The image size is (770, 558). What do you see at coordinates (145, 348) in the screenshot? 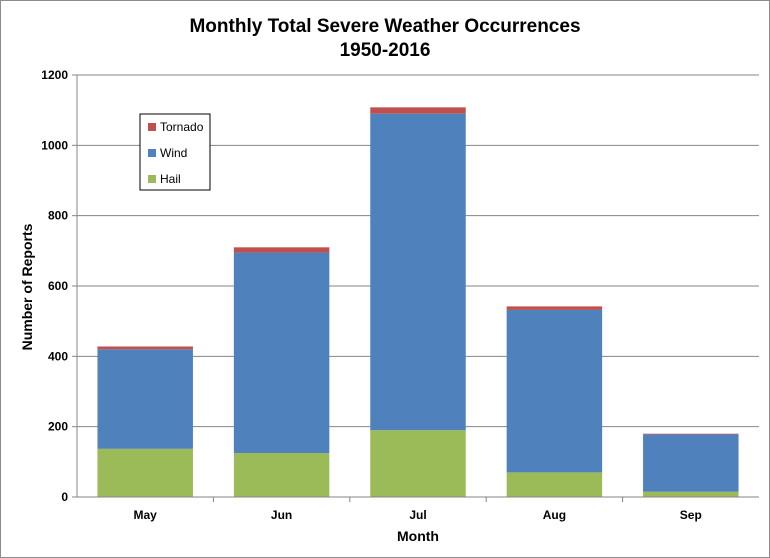
I see `bar-tornado-may` at bounding box center [145, 348].